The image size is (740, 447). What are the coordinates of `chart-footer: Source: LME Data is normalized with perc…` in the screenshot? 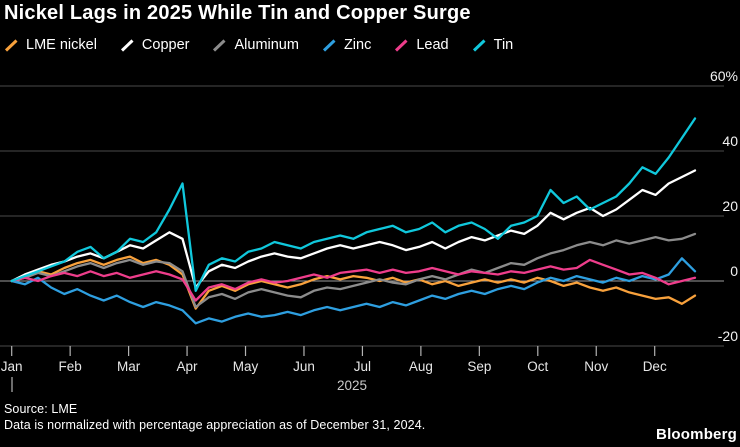 It's located at (214, 417).